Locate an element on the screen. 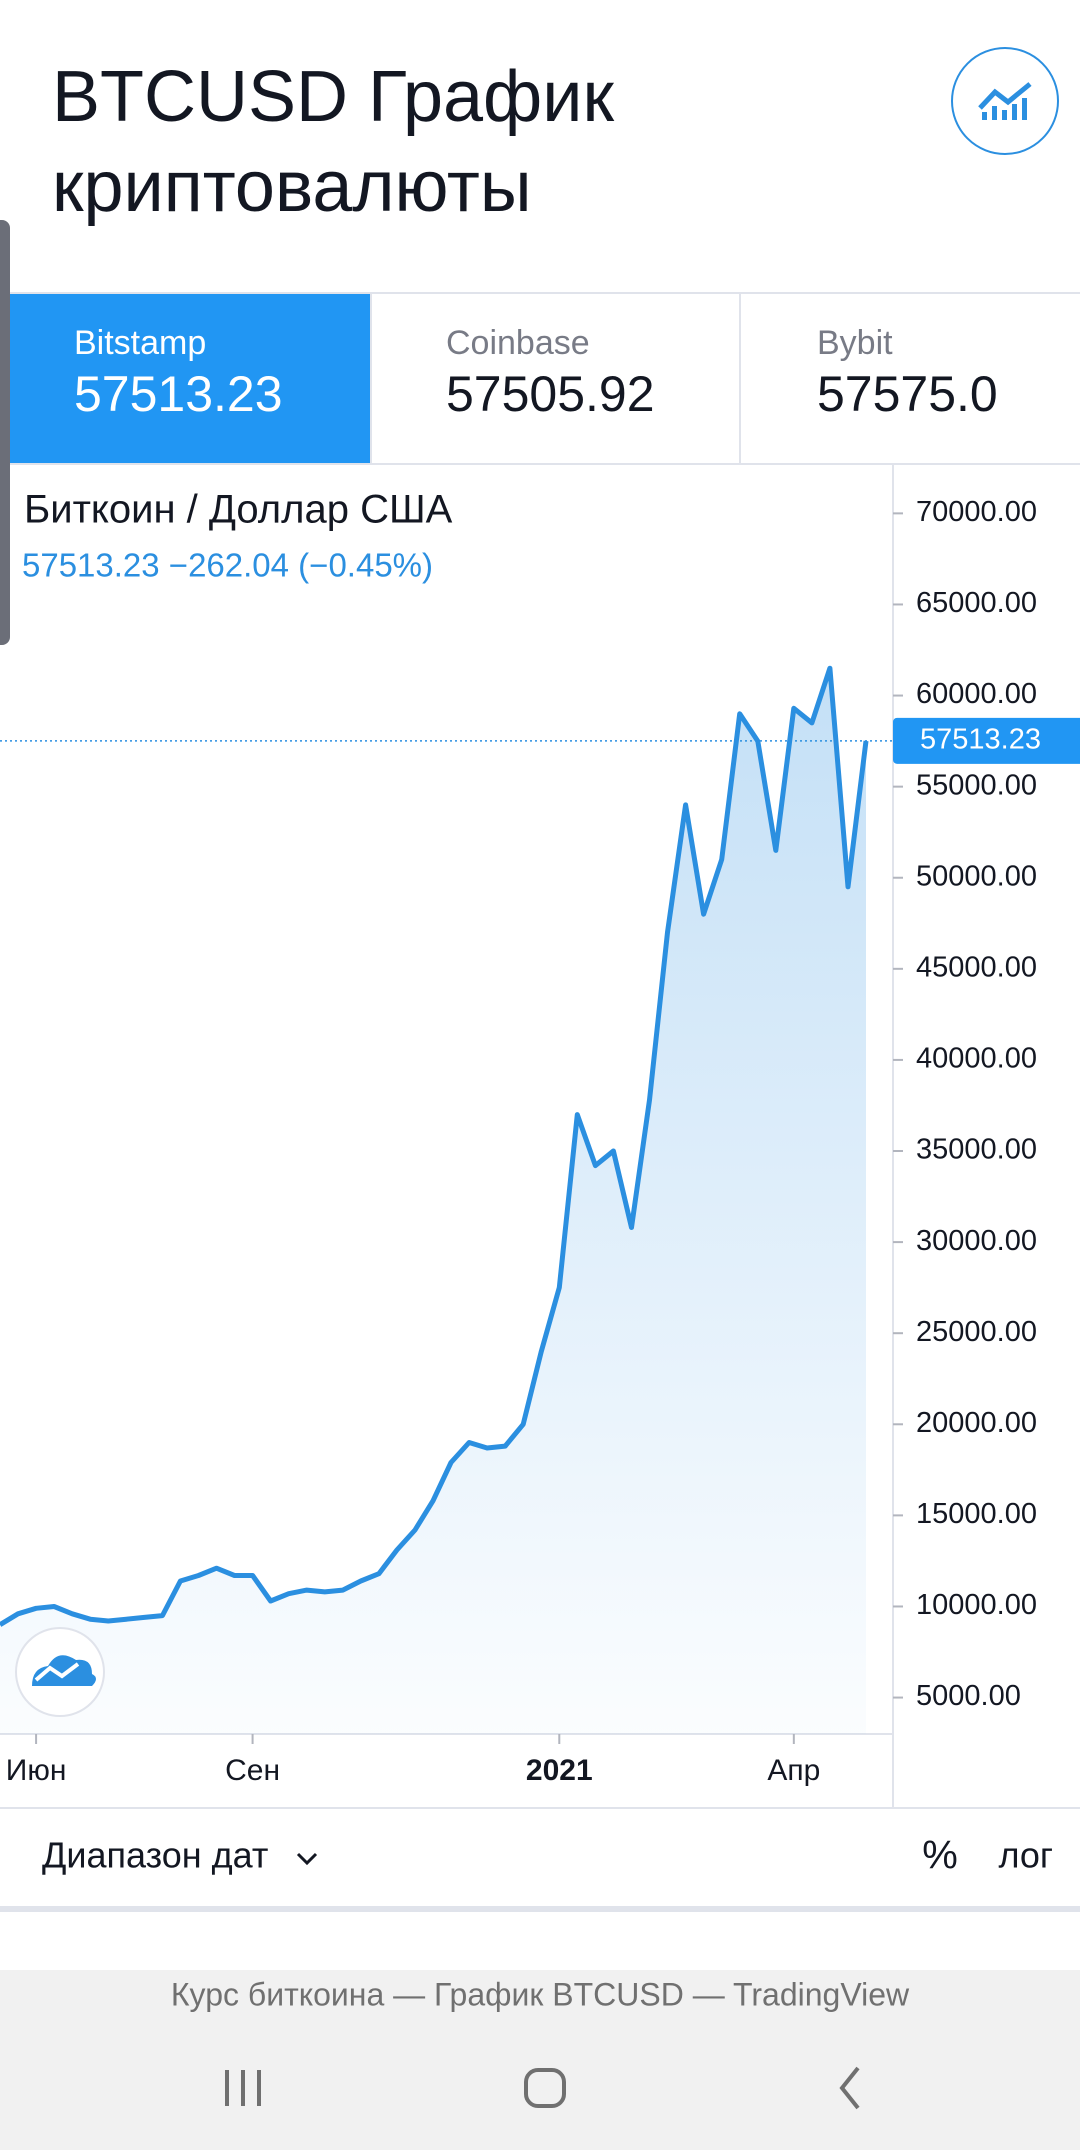 The width and height of the screenshot is (1080, 2150). y-tick-label: 40000.00 is located at coordinates (976, 1059).